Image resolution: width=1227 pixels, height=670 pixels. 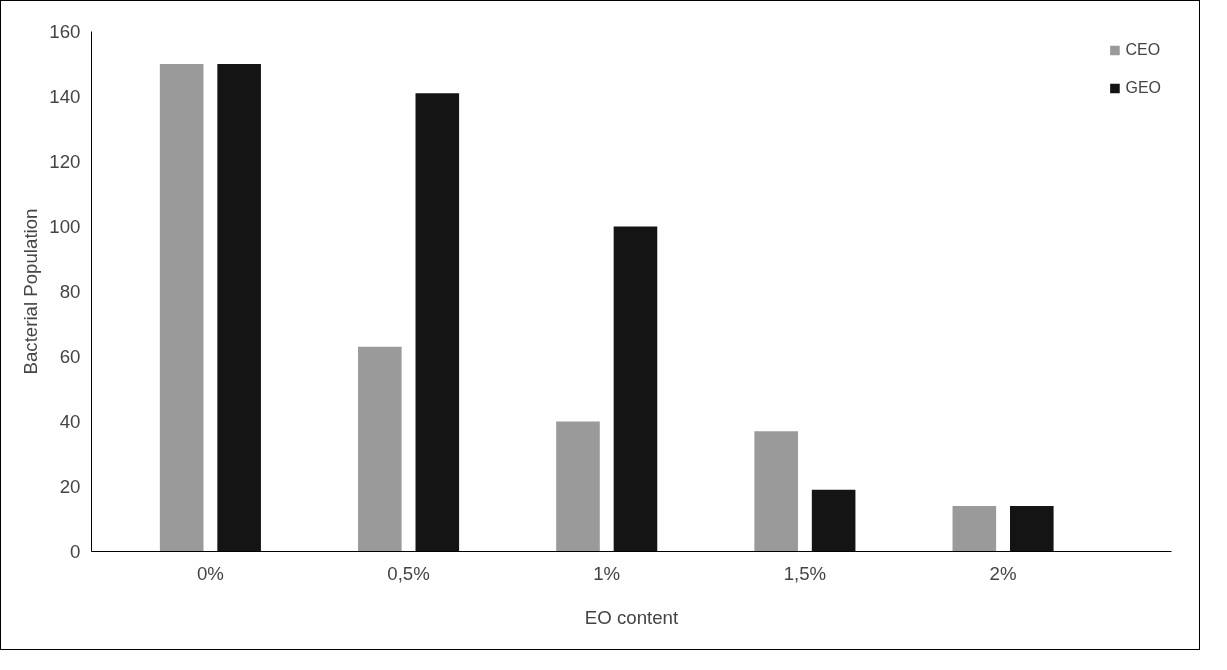 I want to click on y-tick-label: 80, so click(x=70, y=291).